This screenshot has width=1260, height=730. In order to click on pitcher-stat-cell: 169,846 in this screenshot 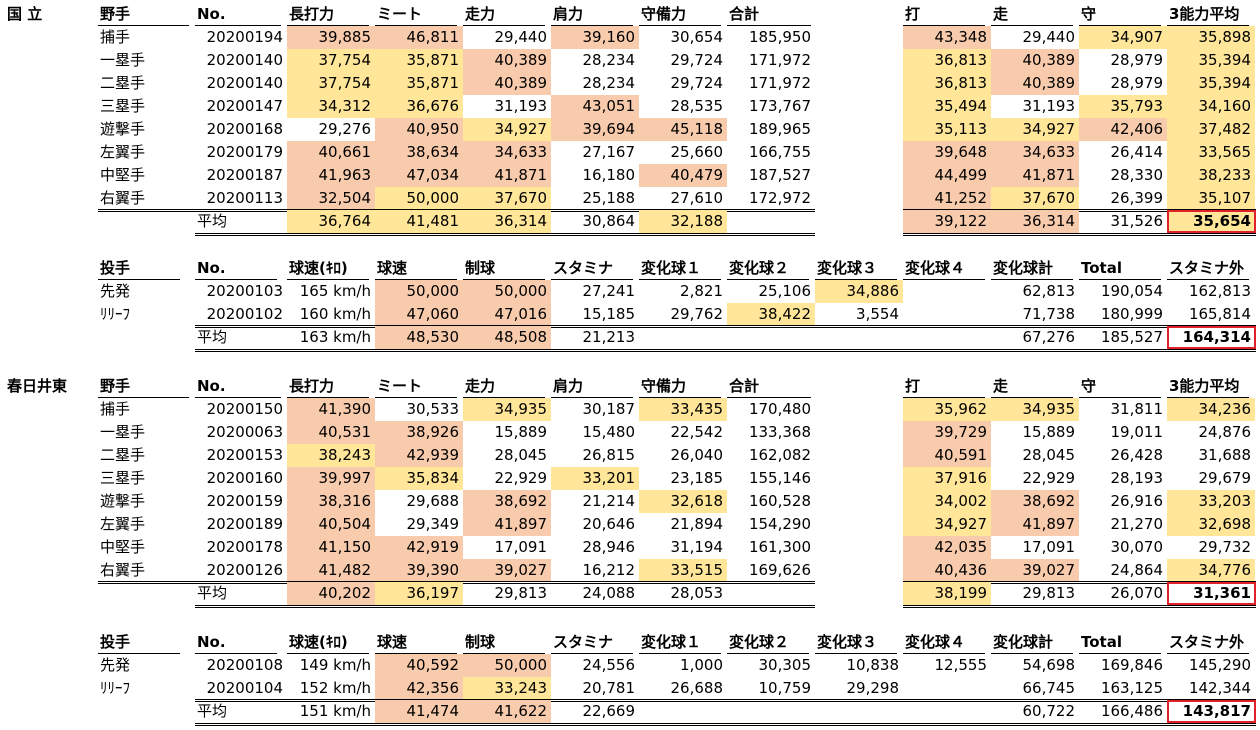, I will do `click(1131, 665)`.